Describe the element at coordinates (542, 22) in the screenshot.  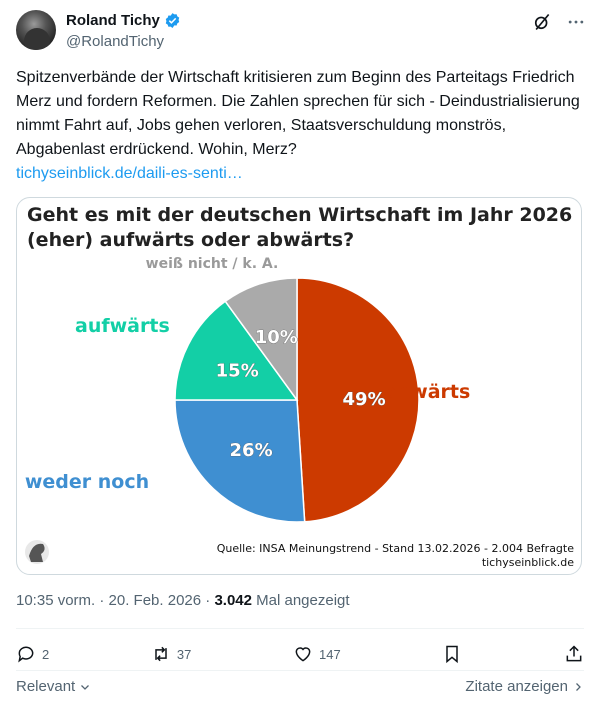
I see `grok-icon` at that location.